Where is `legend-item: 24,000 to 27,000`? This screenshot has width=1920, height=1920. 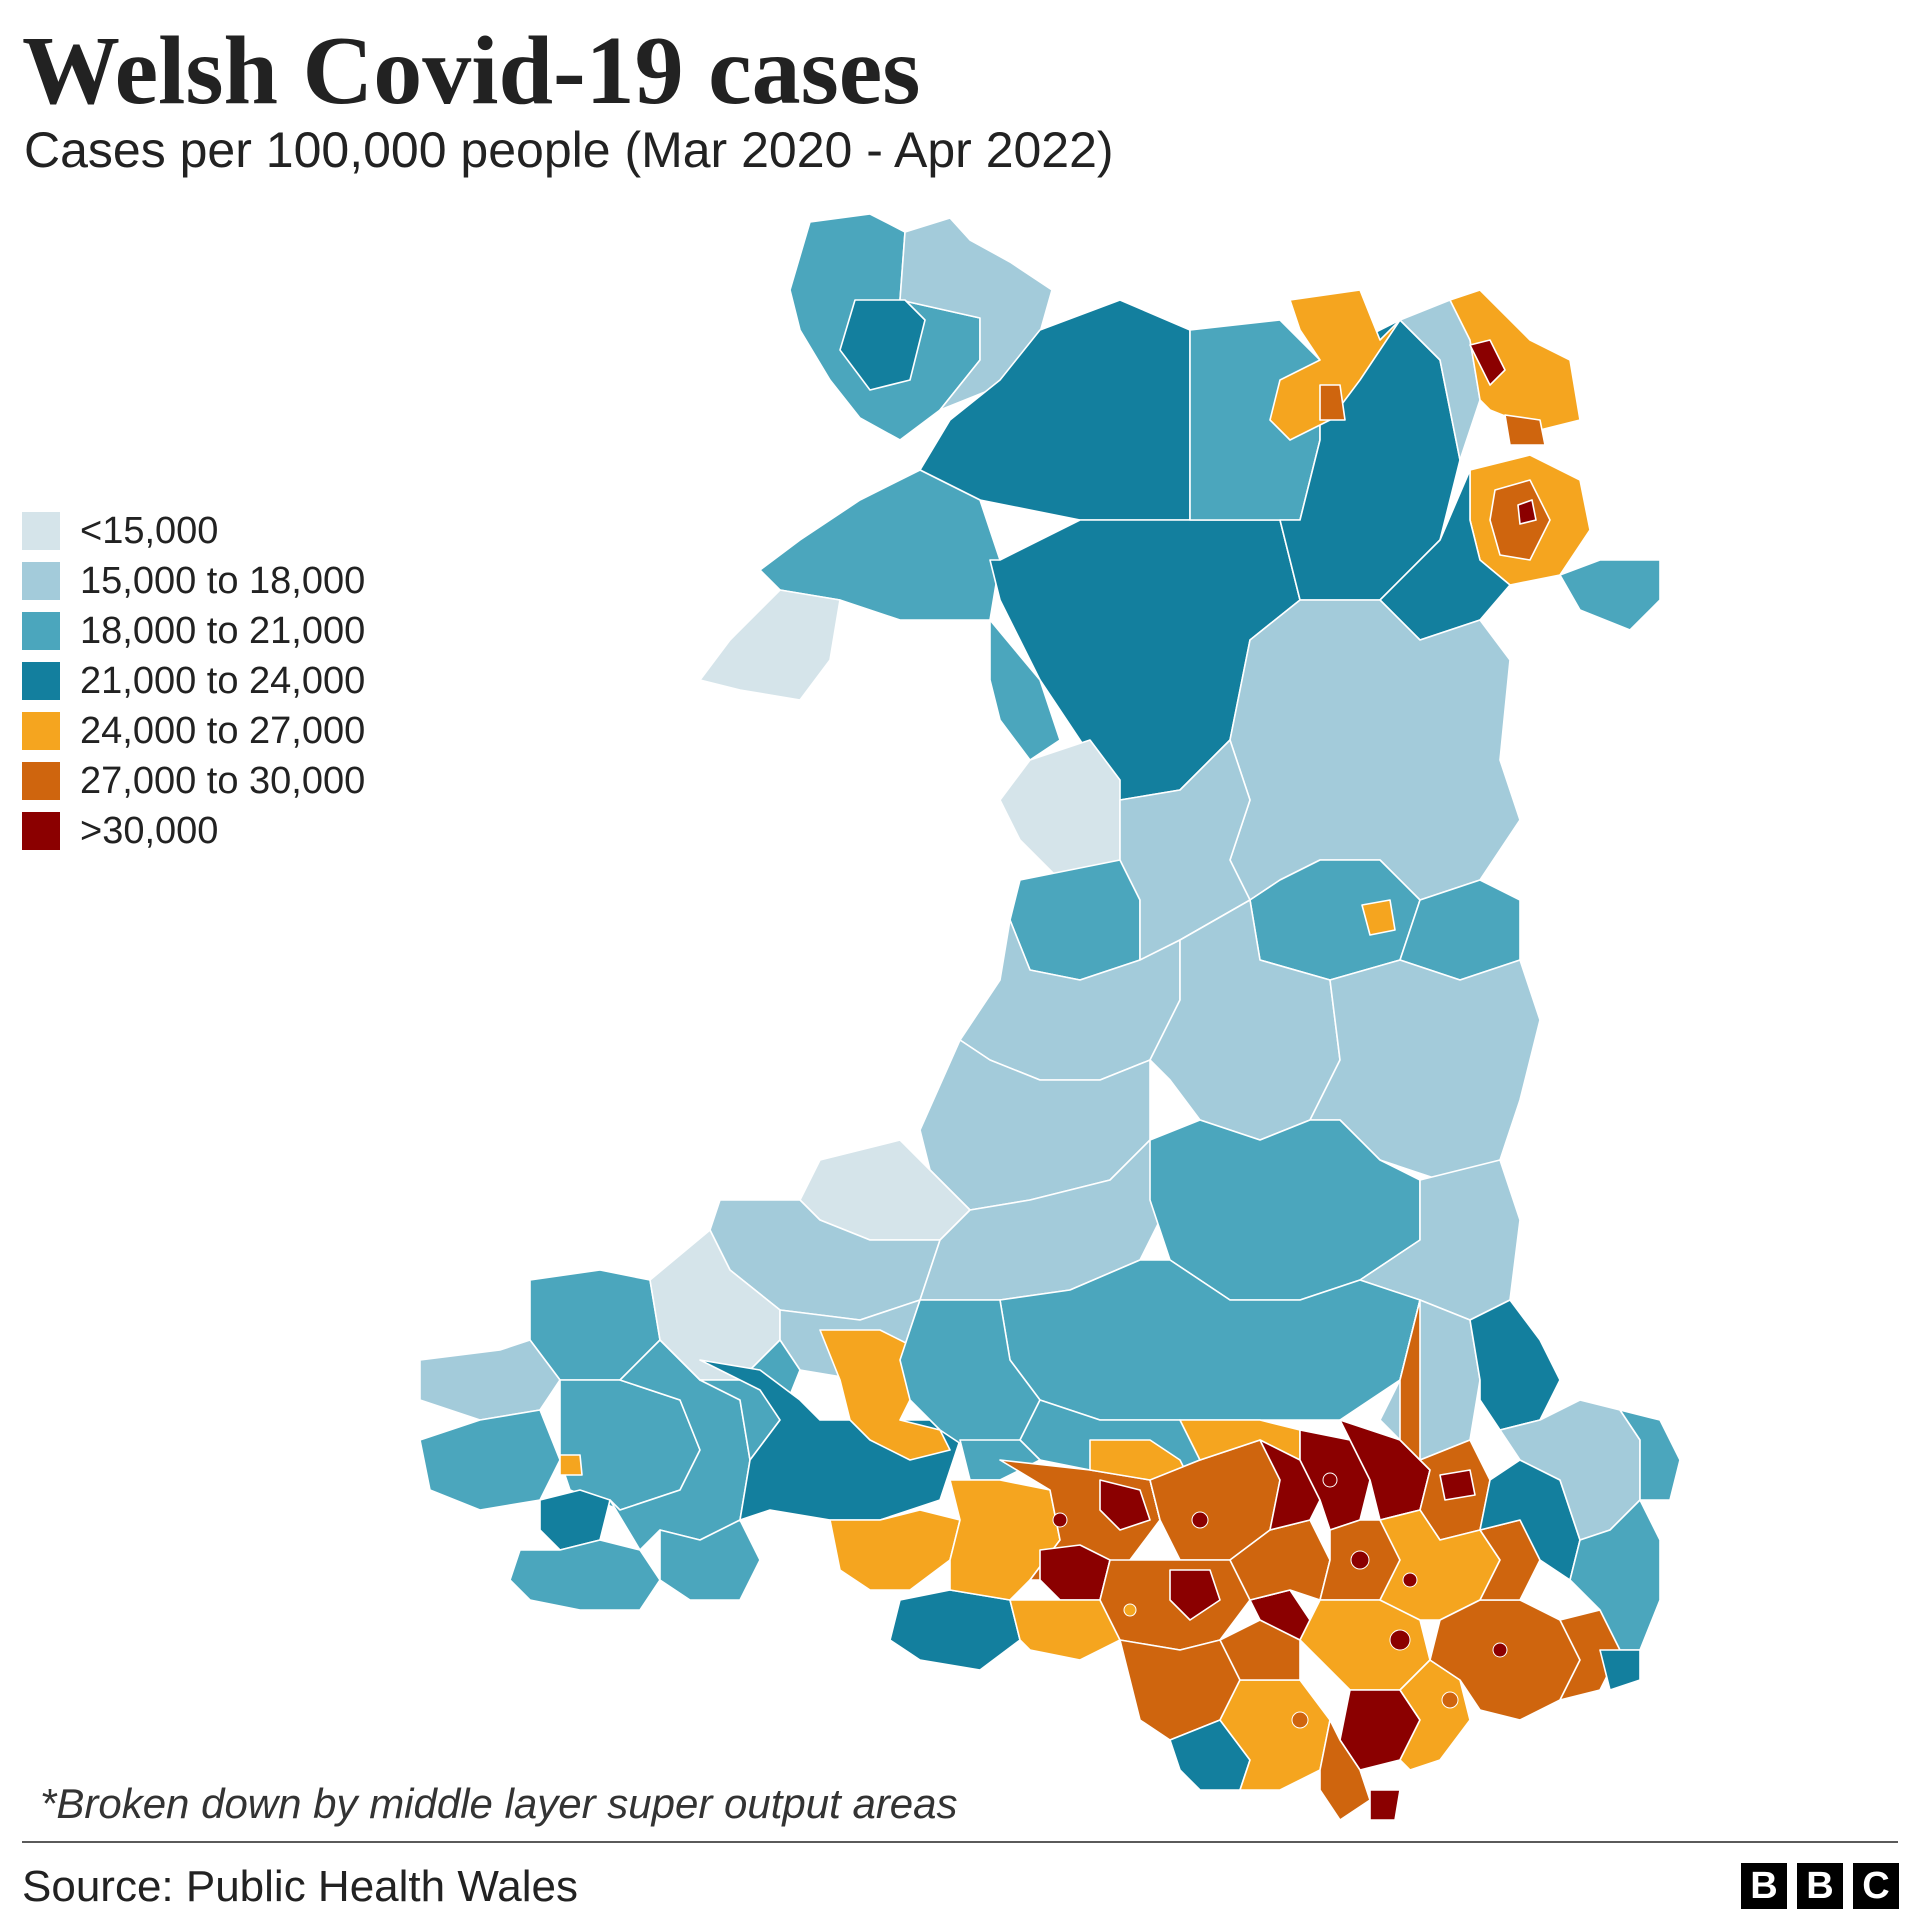 legend-item: 24,000 to 27,000 is located at coordinates (193, 731).